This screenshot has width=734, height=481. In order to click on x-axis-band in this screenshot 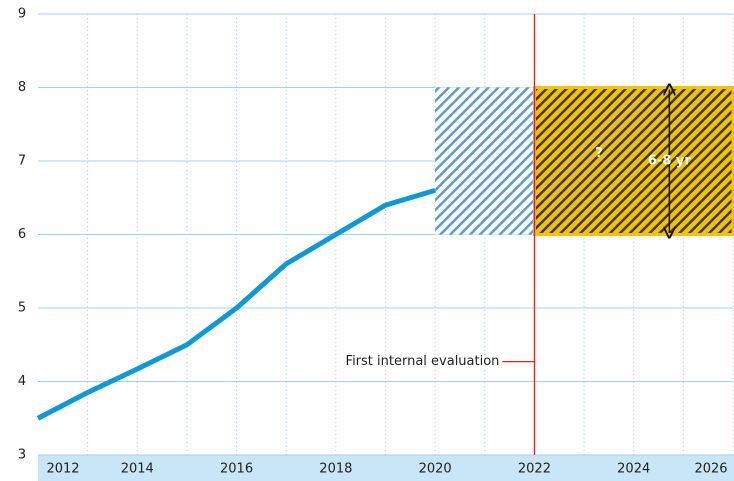, I will do `click(386, 468)`.